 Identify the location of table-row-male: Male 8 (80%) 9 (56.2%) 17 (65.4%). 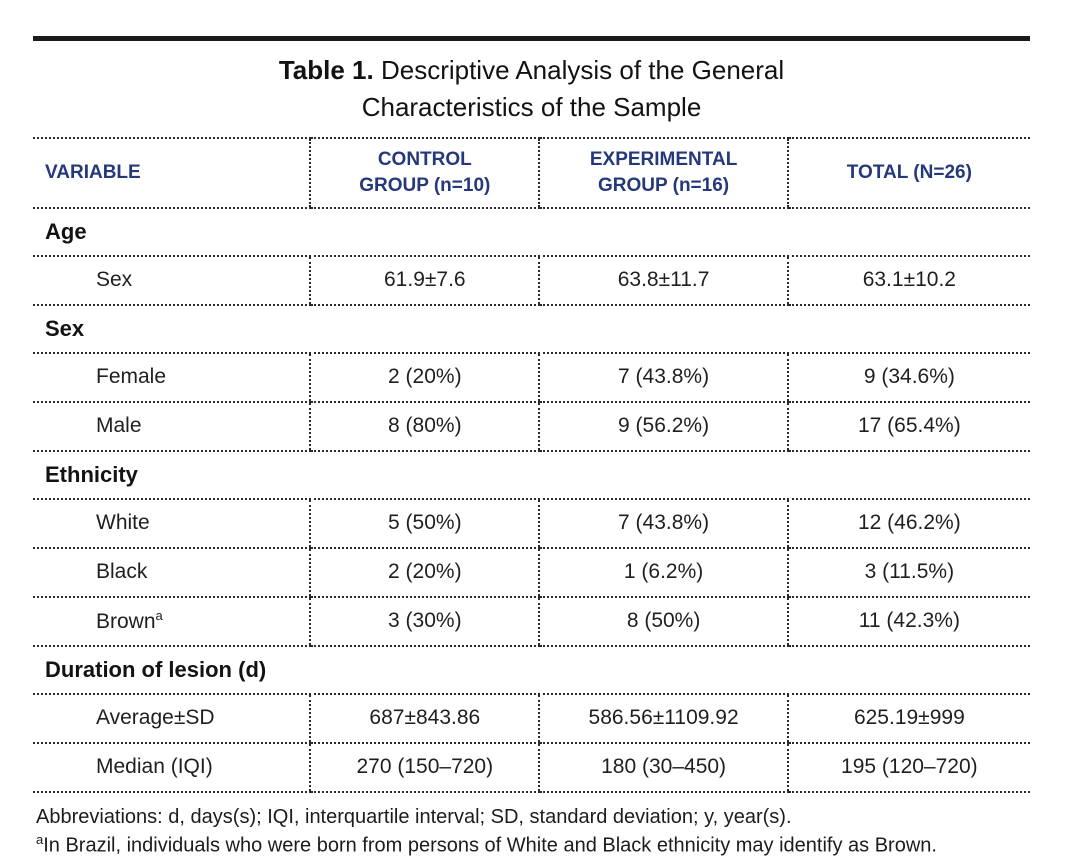
(531, 426).